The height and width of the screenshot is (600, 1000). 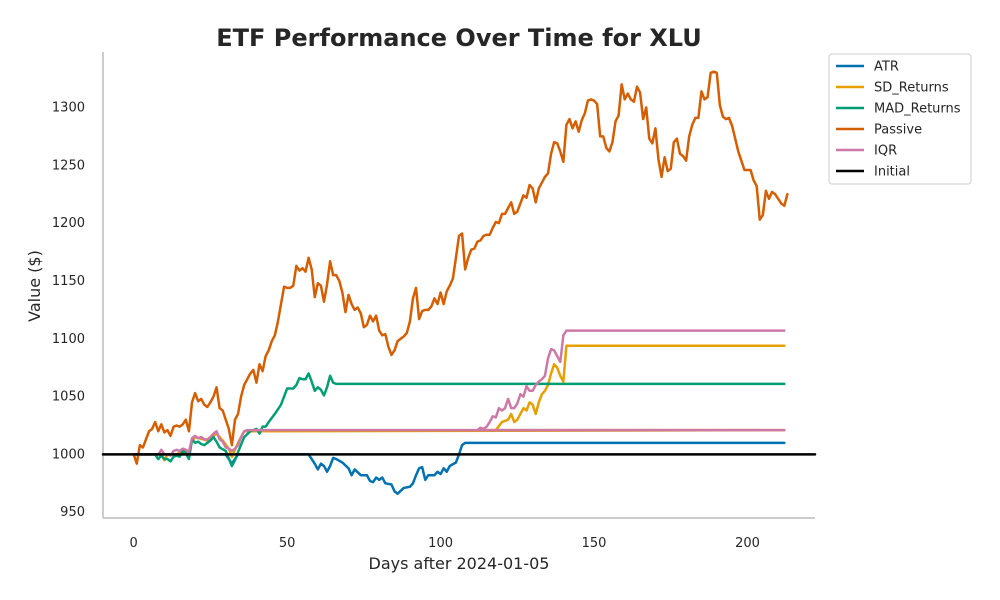 I want to click on series-line-atr, so click(x=459, y=468).